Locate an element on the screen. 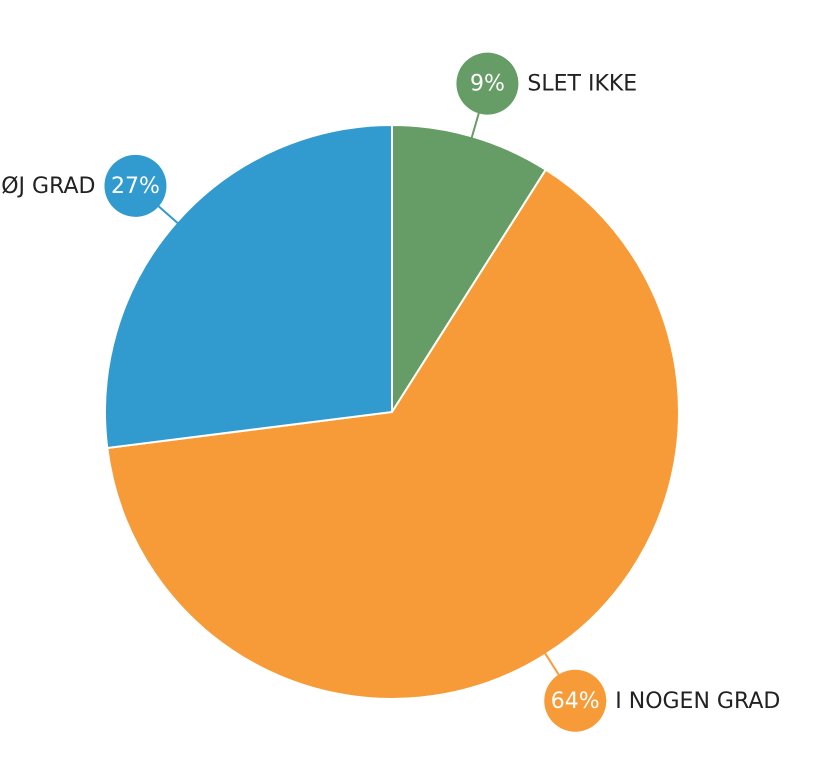  category-label: I HØJ GRAD is located at coordinates (47, 186).